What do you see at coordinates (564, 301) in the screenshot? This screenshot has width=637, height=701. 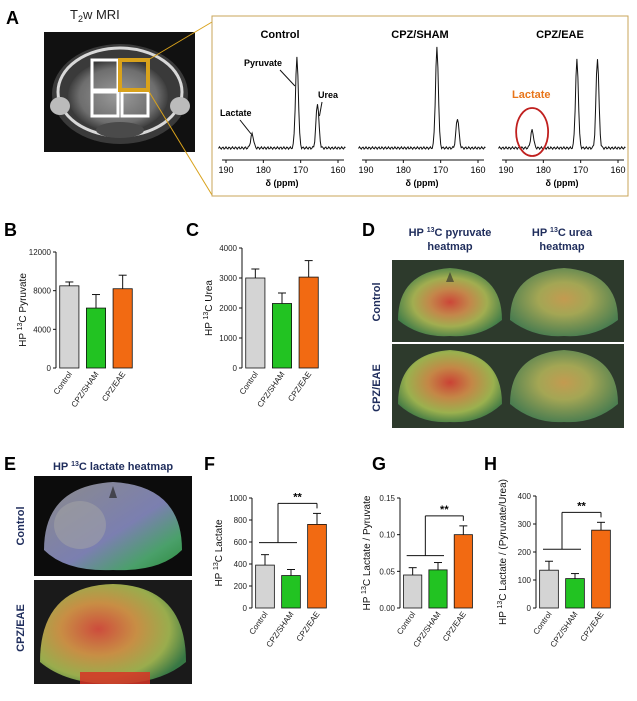 I see `heatmap-urea-control` at bounding box center [564, 301].